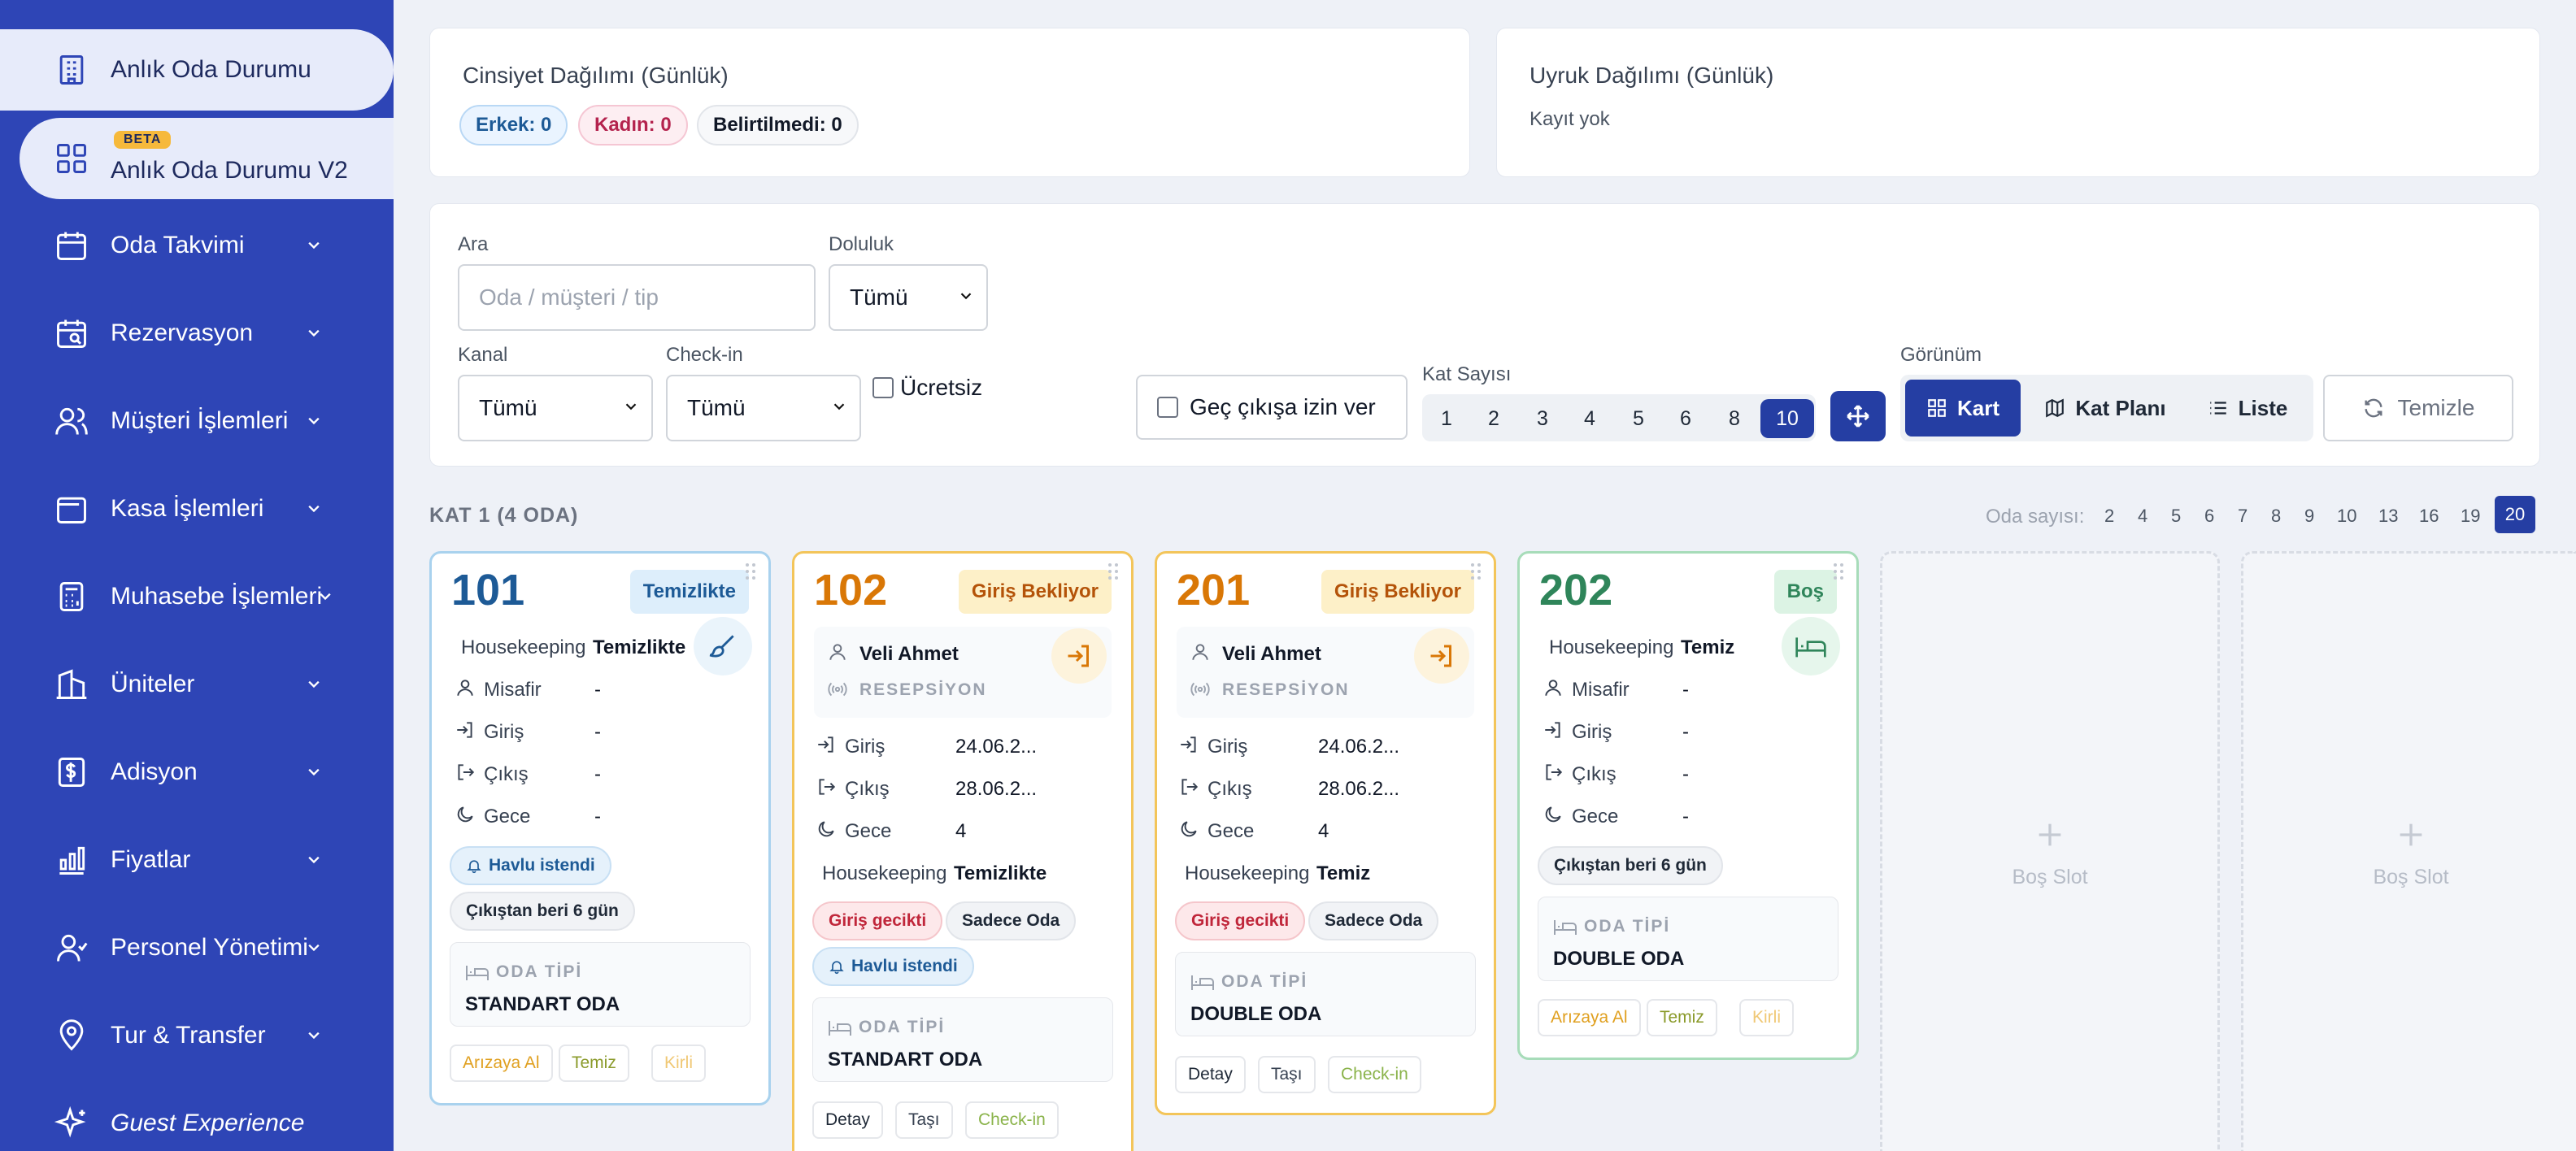  I want to click on plus-icon, so click(2411, 837).